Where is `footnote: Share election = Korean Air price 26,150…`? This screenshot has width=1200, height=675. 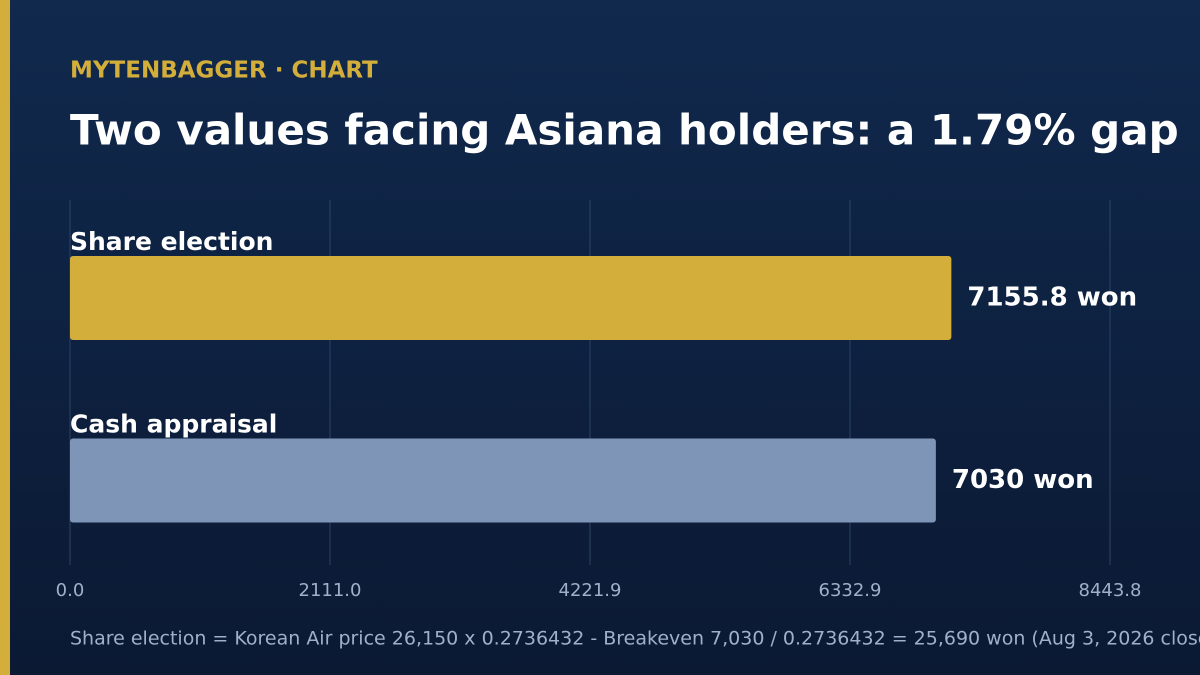 footnote: Share election = Korean Air price 26,150… is located at coordinates (635, 639).